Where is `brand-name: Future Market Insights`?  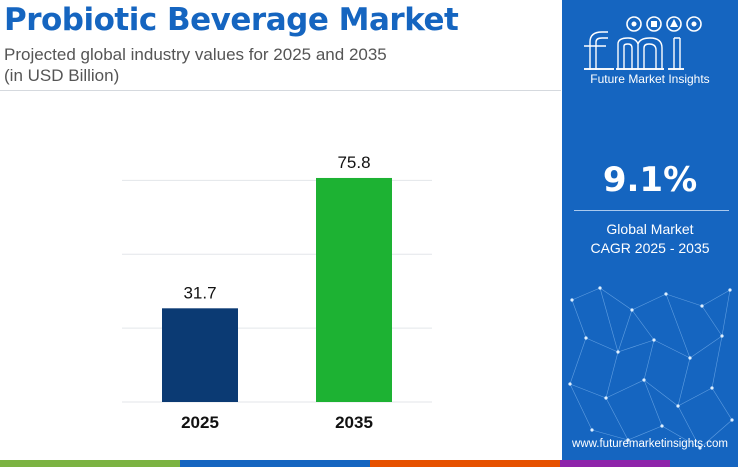 brand-name: Future Market Insights is located at coordinates (650, 79).